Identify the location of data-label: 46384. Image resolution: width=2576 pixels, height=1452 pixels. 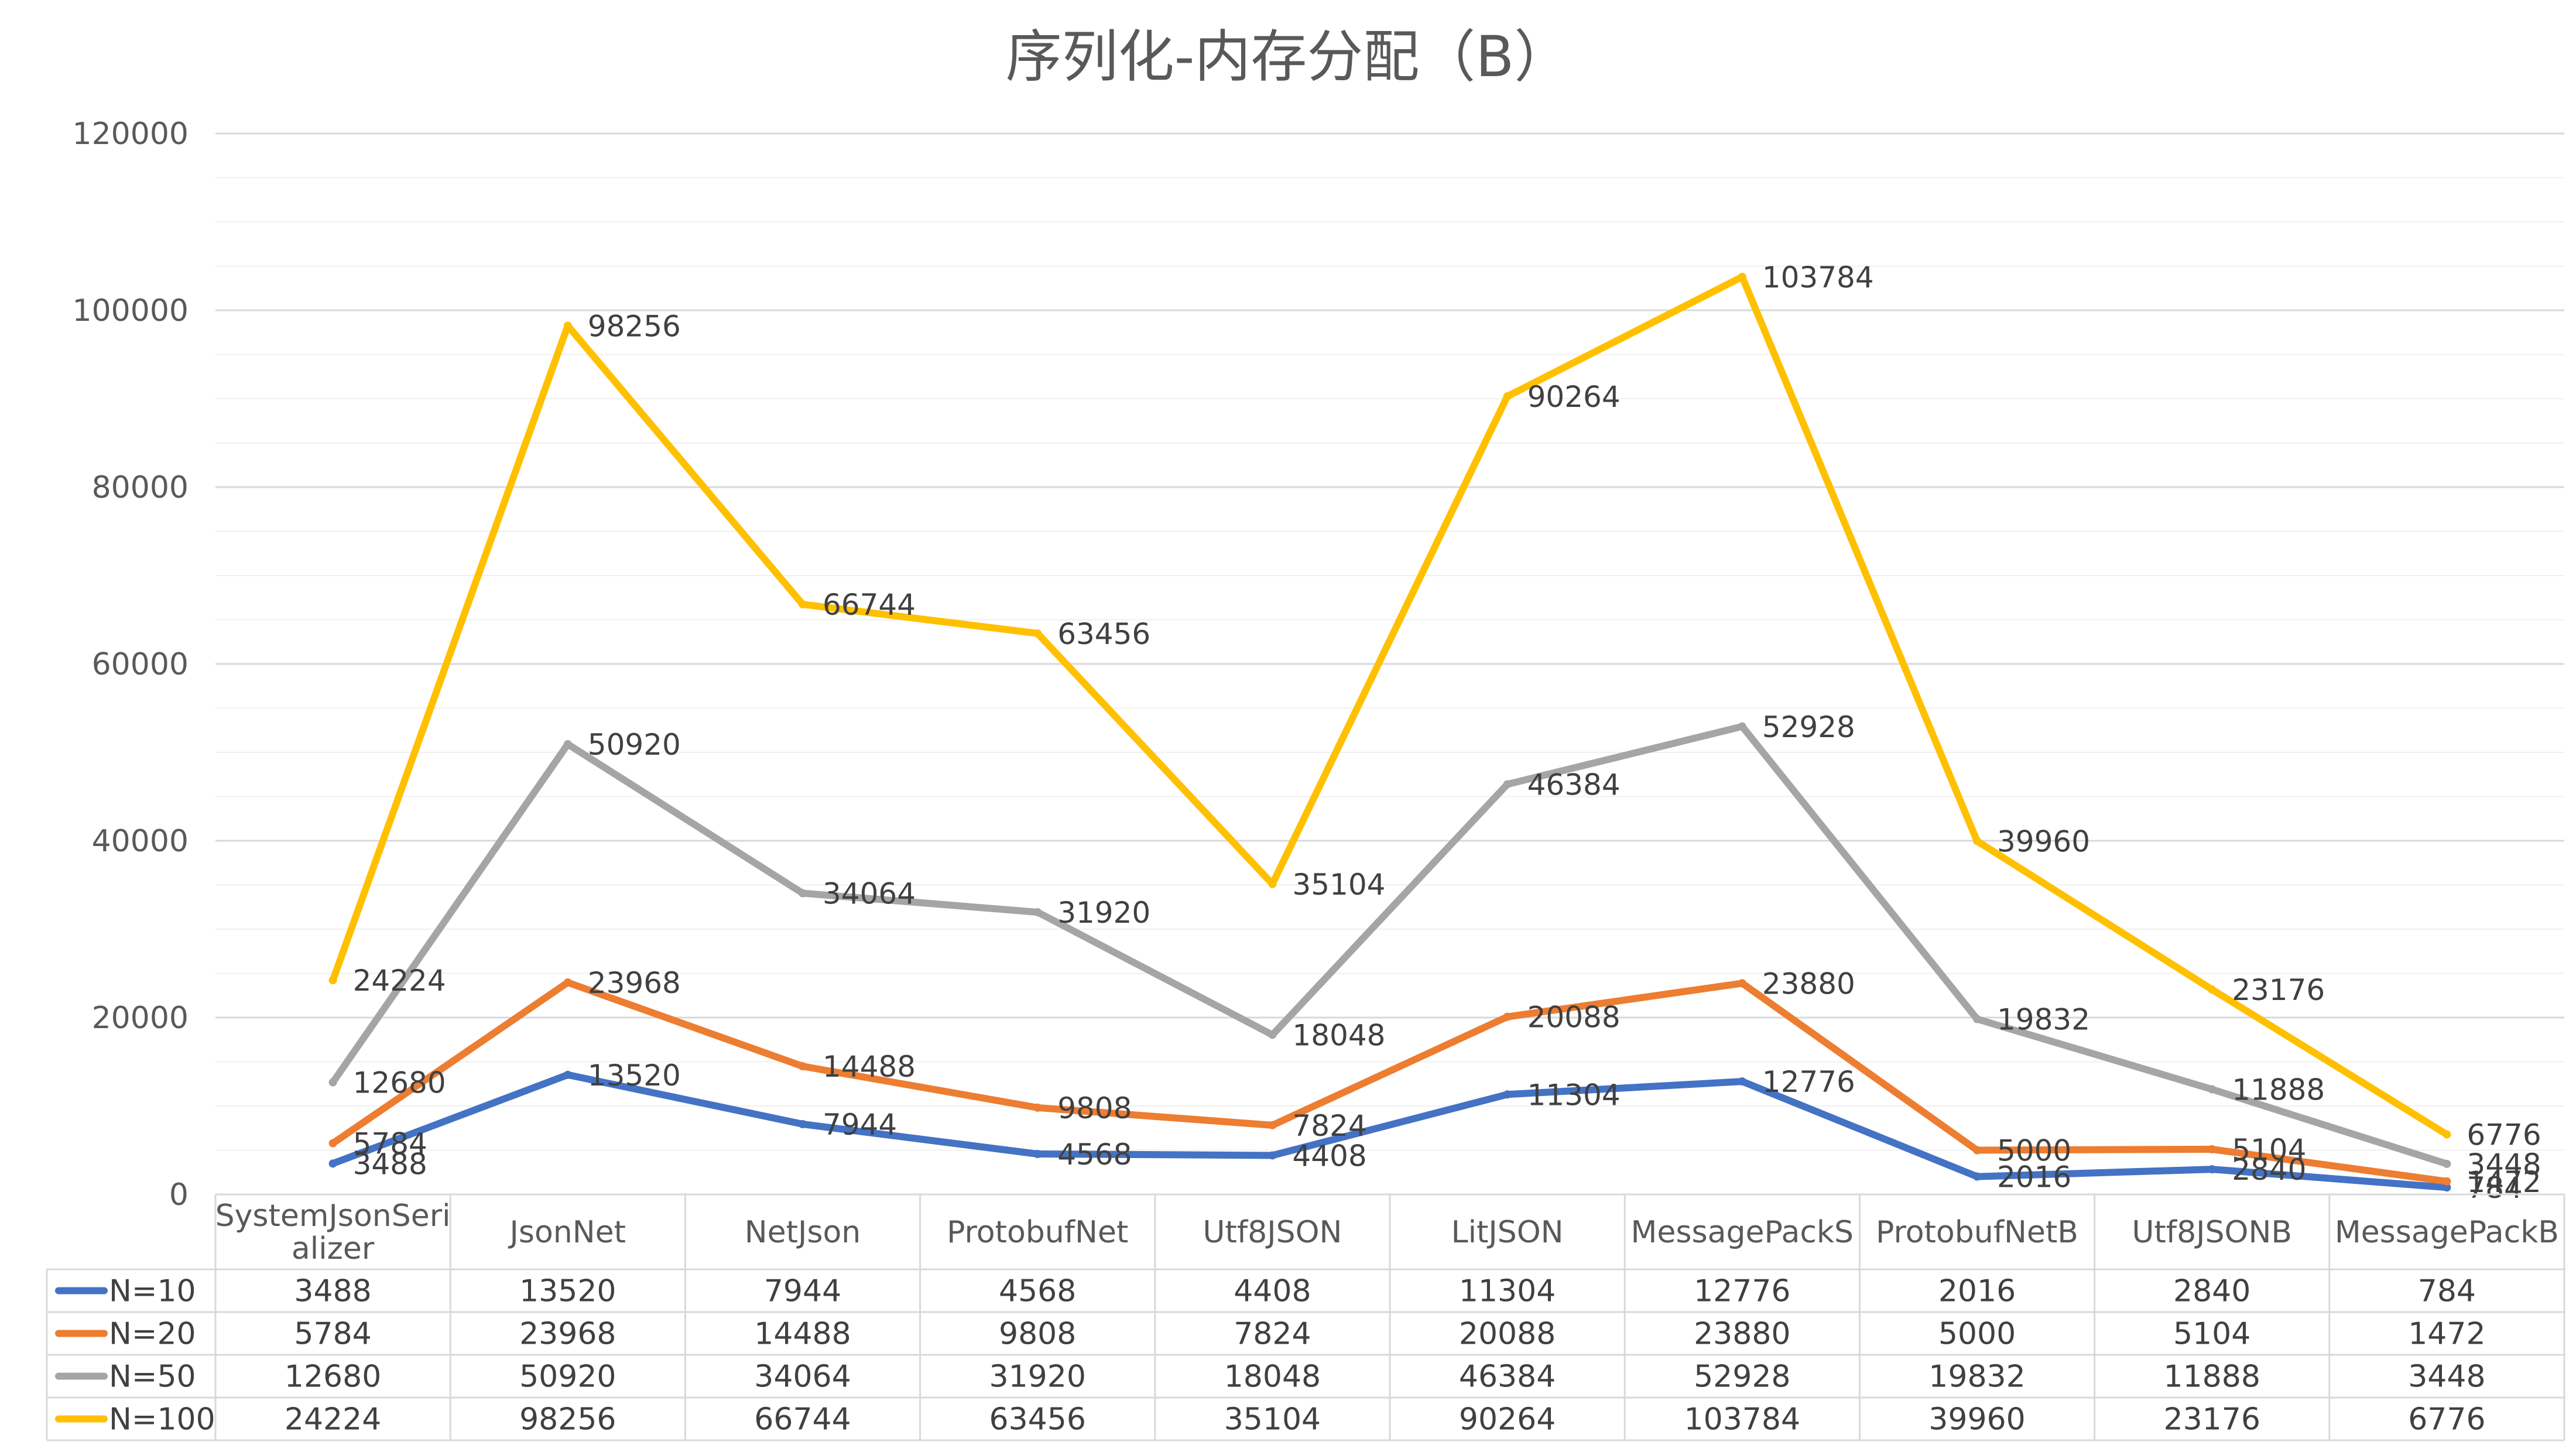
(1574, 785).